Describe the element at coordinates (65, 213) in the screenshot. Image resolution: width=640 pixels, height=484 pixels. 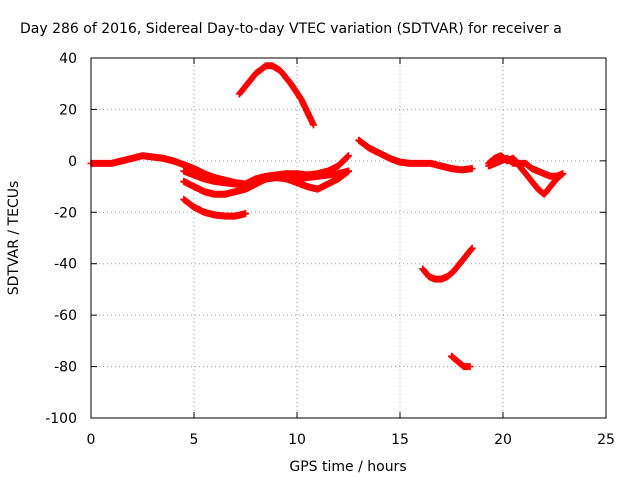
I see `y-tick-label: -20` at that location.